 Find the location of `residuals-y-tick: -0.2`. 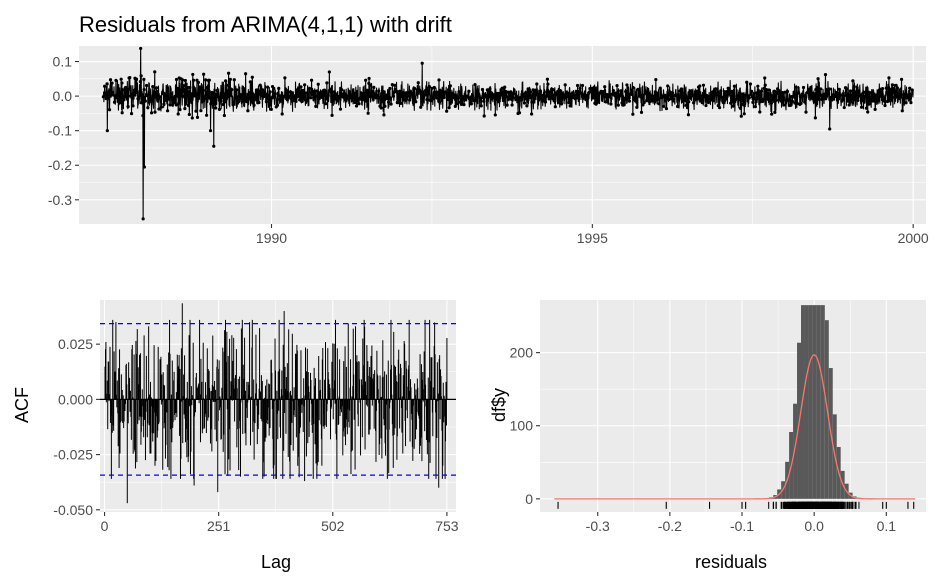

residuals-y-tick: -0.2 is located at coordinates (60, 165).